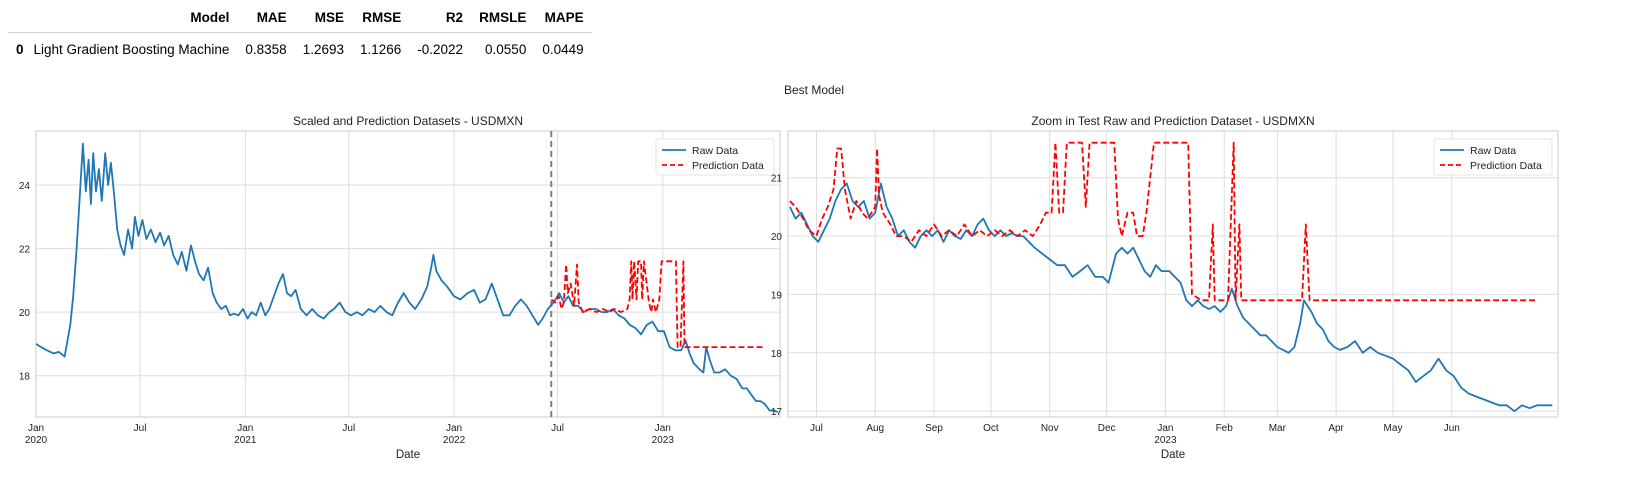 The width and height of the screenshot is (1628, 485). Describe the element at coordinates (1050, 428) in the screenshot. I see `chart1-x-tick-label: Nov` at that location.